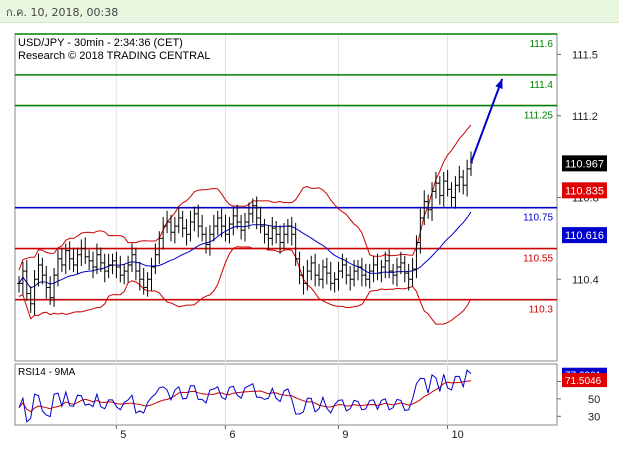 The image size is (619, 454). I want to click on rsi-value-tag-label: 71.5046, so click(583, 381).